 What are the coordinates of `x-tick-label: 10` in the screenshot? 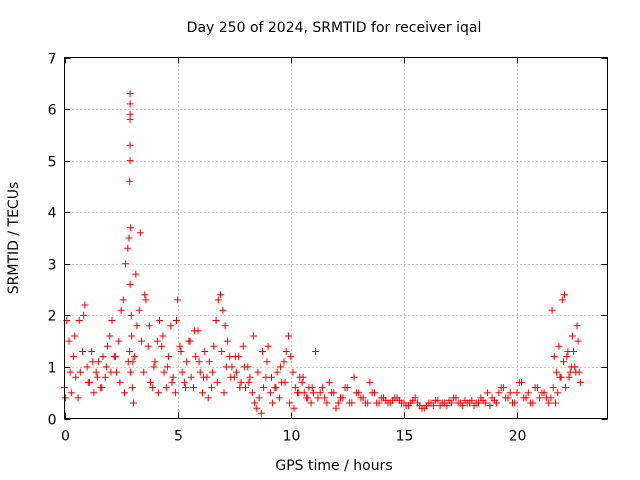 It's located at (292, 437).